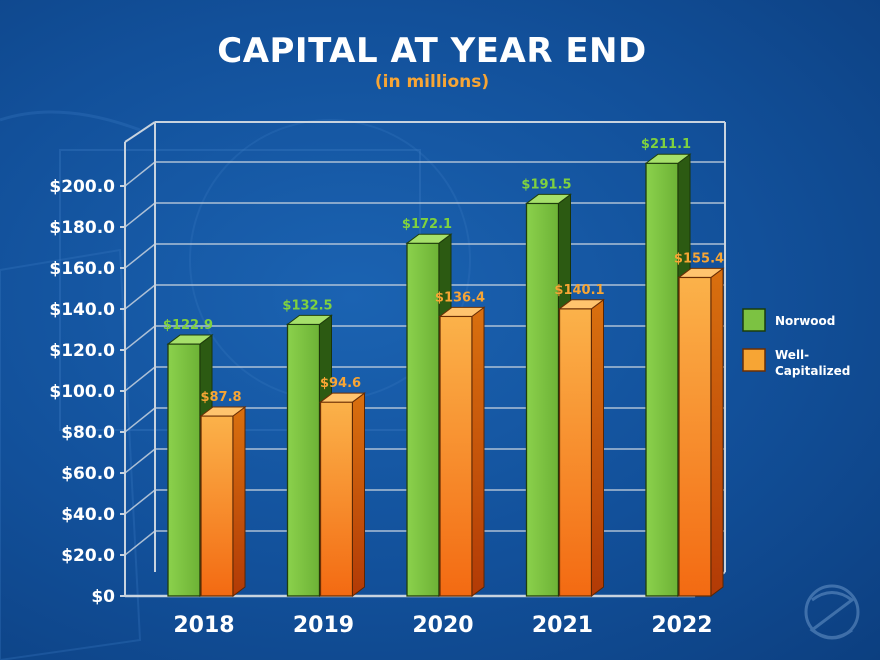 This screenshot has width=880, height=660. I want to click on bar-well-capitalized-2021, so click(581, 447).